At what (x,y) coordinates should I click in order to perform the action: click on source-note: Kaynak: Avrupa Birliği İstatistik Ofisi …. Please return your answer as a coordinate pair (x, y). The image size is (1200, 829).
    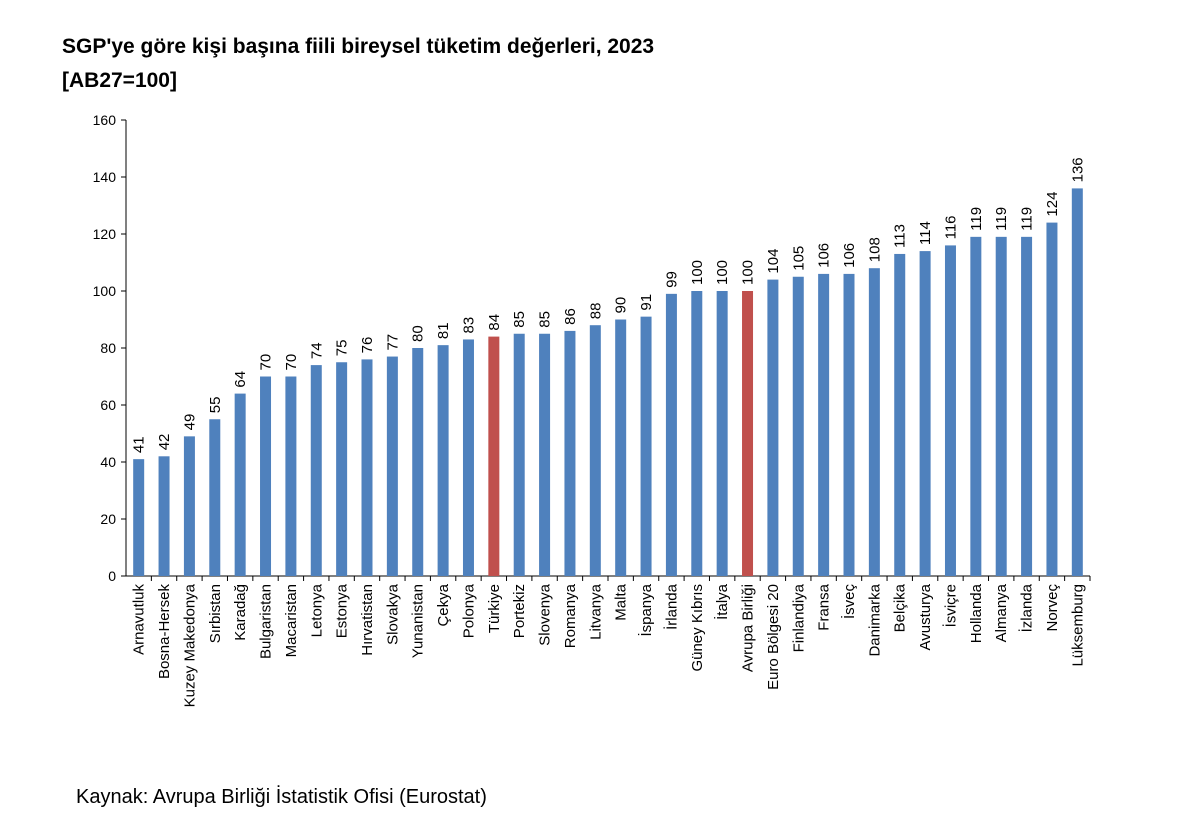
    Looking at the image, I should click on (281, 797).